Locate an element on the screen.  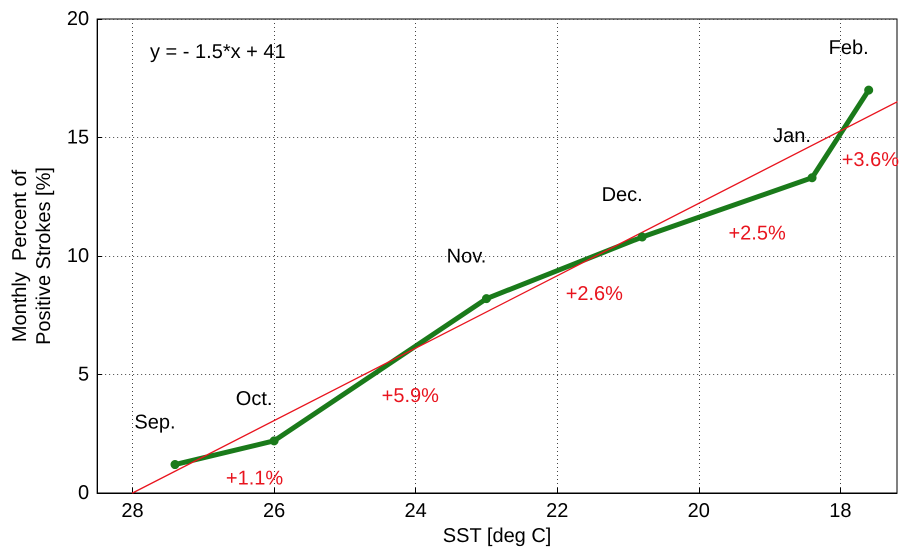
x-tick-label: 22 is located at coordinates (557, 511).